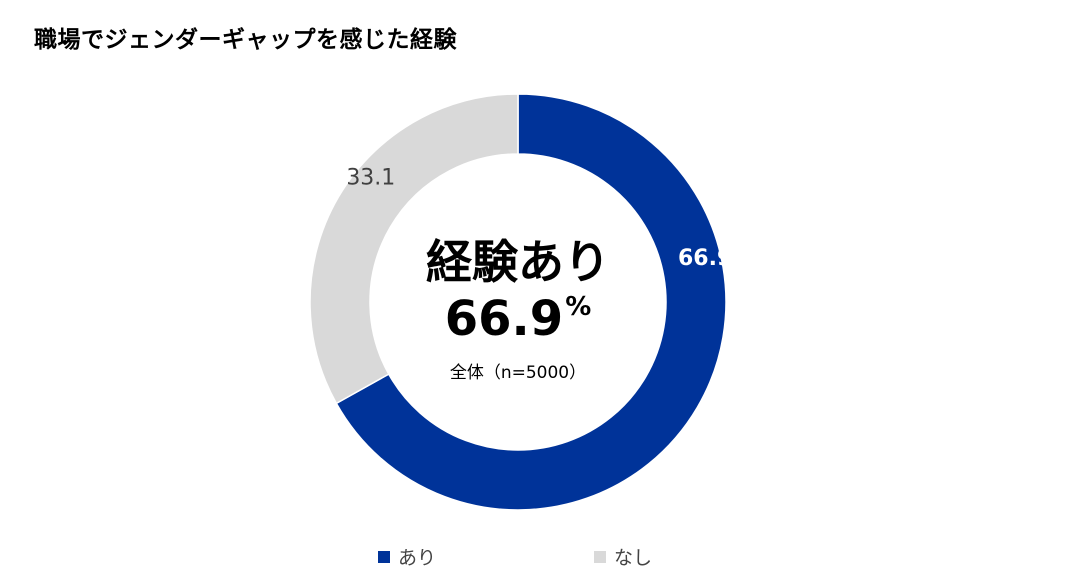 This screenshot has height=583, width=1065. I want to click on donut-slice-nashi, so click(414, 249).